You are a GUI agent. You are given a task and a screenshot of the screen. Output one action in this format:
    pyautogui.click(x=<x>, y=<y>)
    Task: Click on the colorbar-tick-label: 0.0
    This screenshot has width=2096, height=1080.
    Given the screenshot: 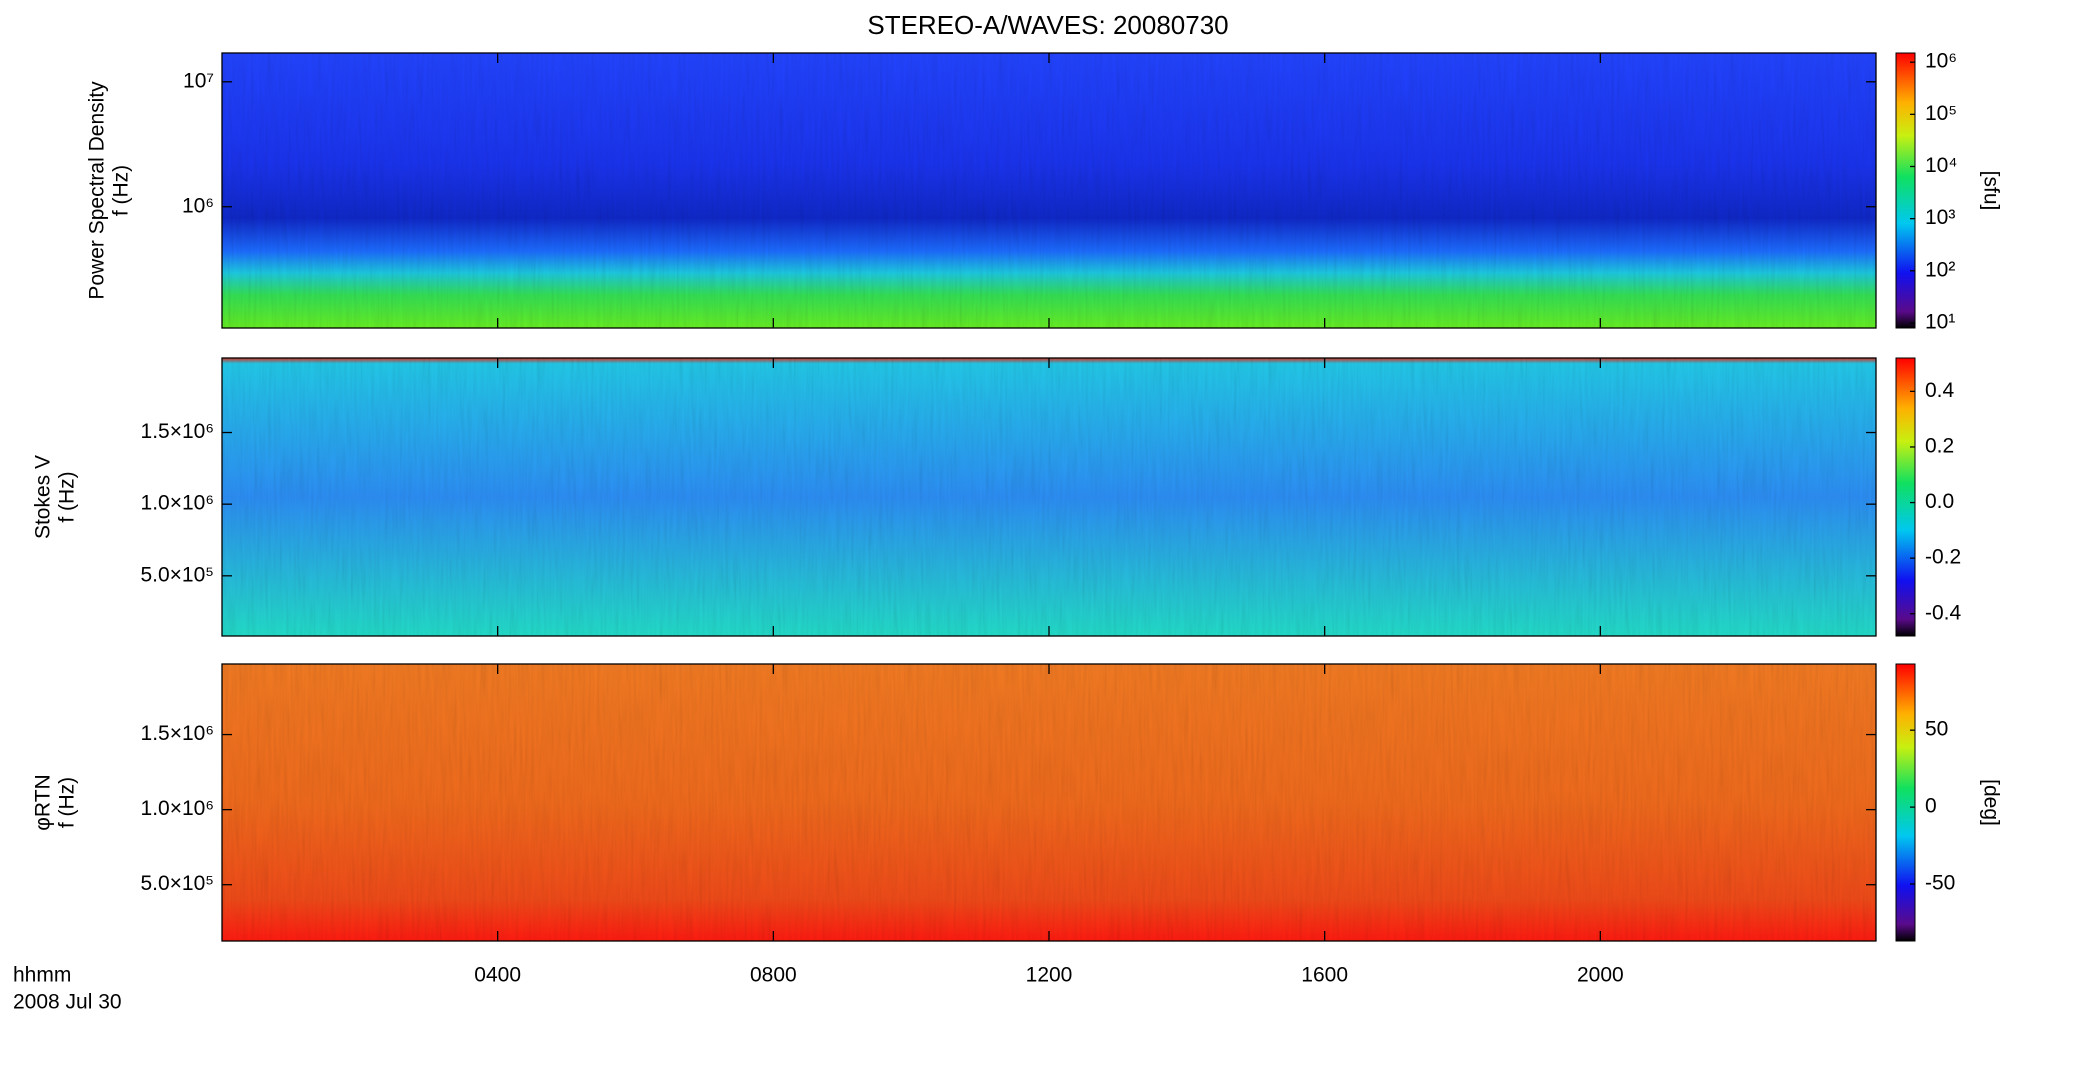 What is the action you would take?
    pyautogui.click(x=1939, y=501)
    